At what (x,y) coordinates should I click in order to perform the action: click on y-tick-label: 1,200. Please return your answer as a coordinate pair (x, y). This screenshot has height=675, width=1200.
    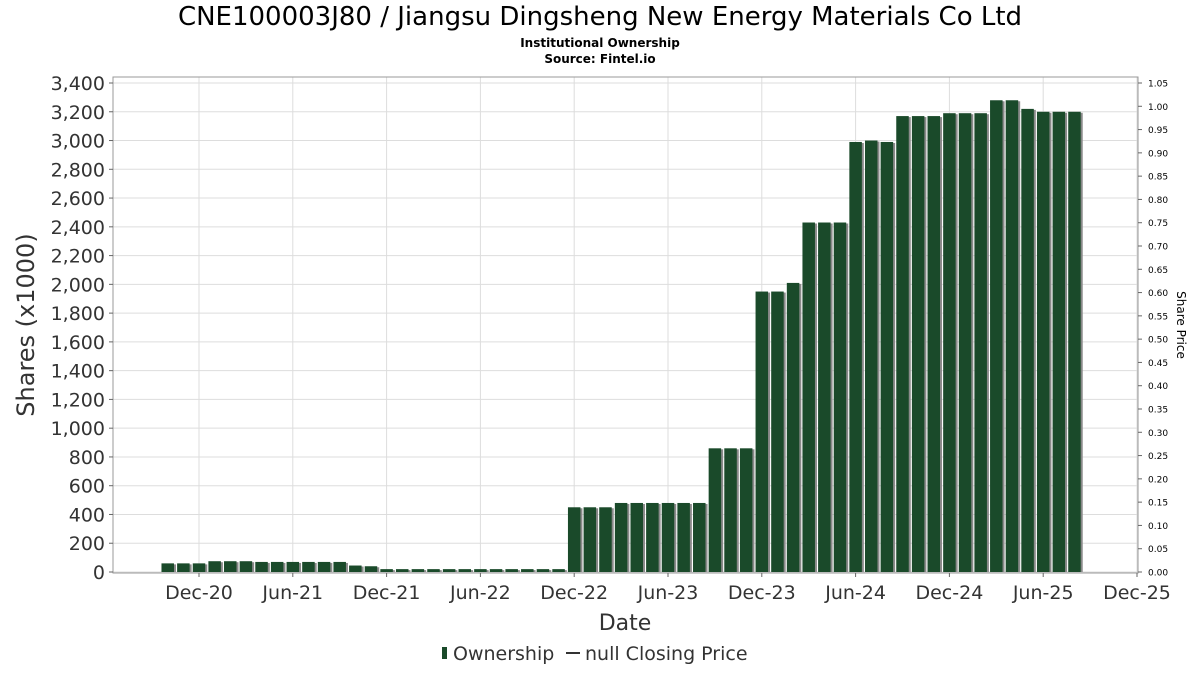
    Looking at the image, I should click on (78, 400).